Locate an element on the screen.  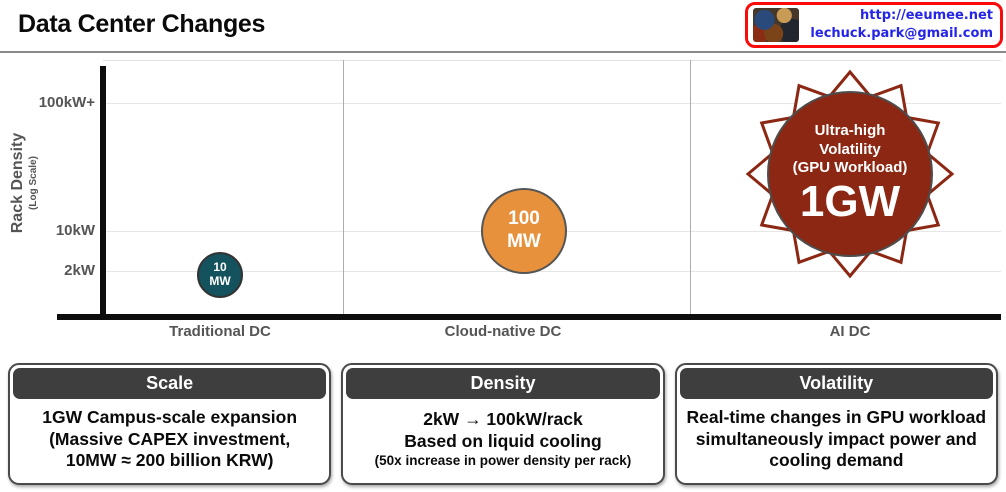
card-volatility-line2: simultaneously impact power and is located at coordinates (836, 438).